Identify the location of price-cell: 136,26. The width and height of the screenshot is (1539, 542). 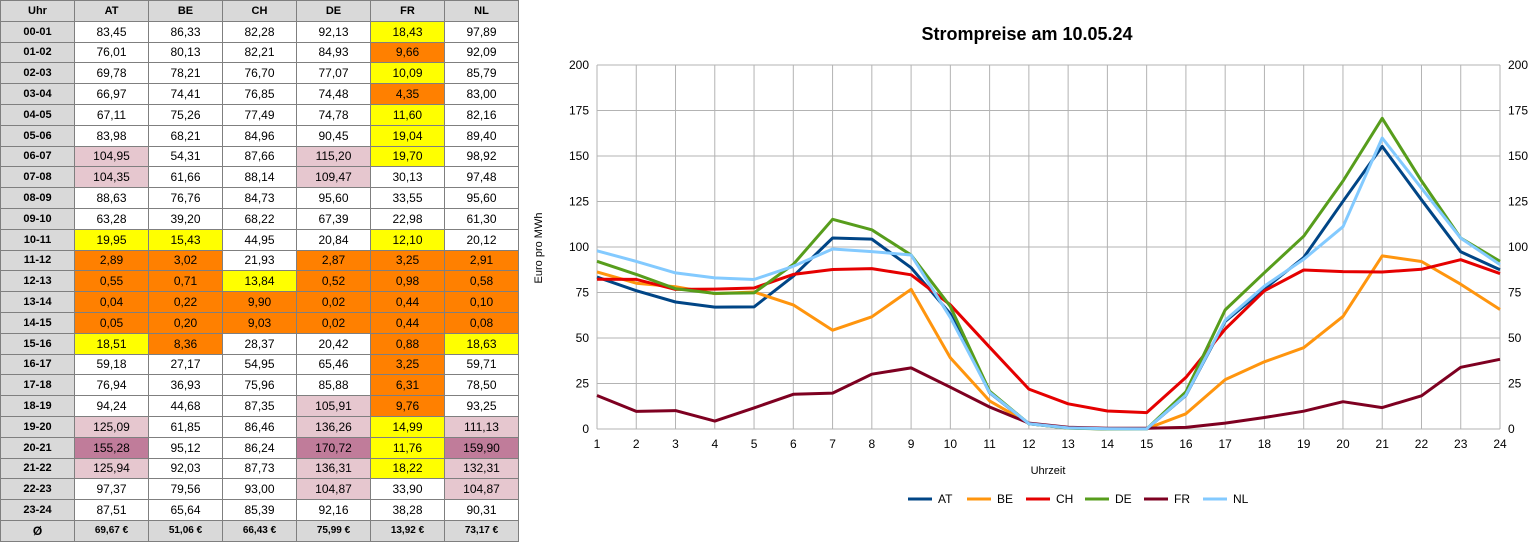
(333, 426).